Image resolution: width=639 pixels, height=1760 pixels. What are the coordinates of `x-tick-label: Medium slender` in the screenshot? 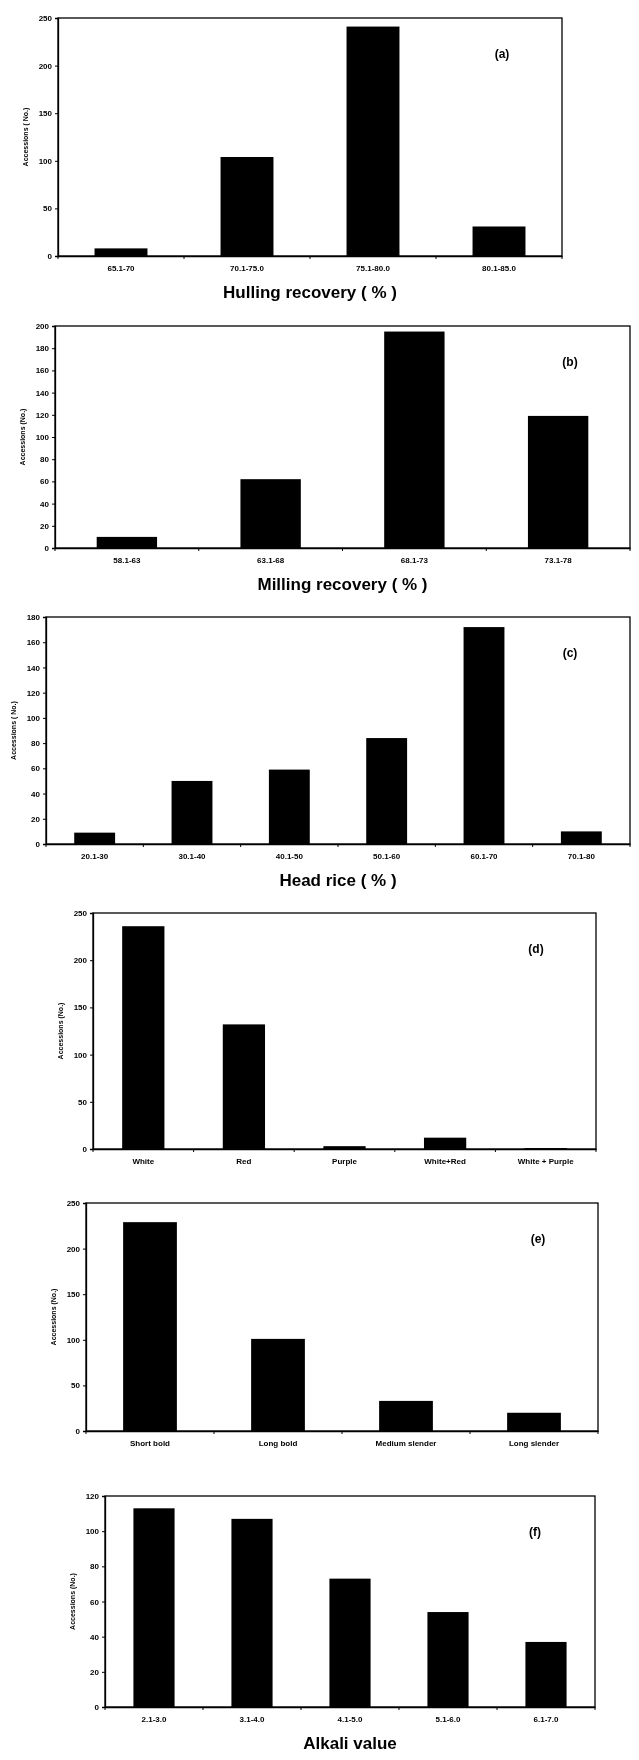 It's located at (406, 1443).